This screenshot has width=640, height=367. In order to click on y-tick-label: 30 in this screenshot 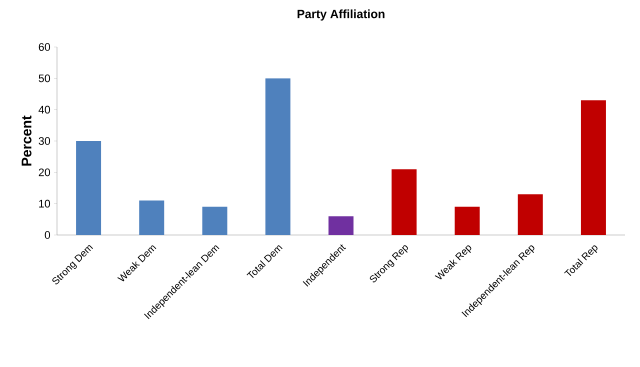, I will do `click(44, 141)`.